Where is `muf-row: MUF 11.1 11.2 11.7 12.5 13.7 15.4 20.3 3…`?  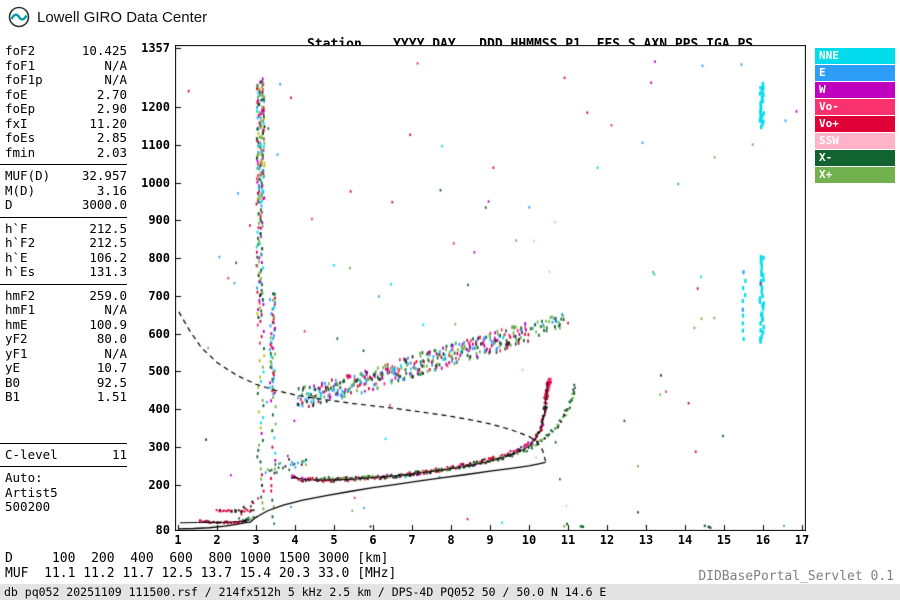 muf-row: MUF 11.1 11.2 11.7 12.5 13.7 15.4 20.3 3… is located at coordinates (201, 573).